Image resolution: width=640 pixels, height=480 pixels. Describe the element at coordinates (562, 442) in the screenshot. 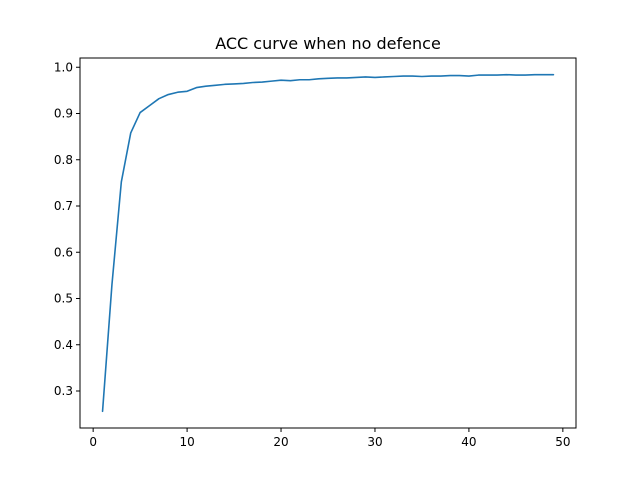

I see `x-tick-label: 50` at that location.